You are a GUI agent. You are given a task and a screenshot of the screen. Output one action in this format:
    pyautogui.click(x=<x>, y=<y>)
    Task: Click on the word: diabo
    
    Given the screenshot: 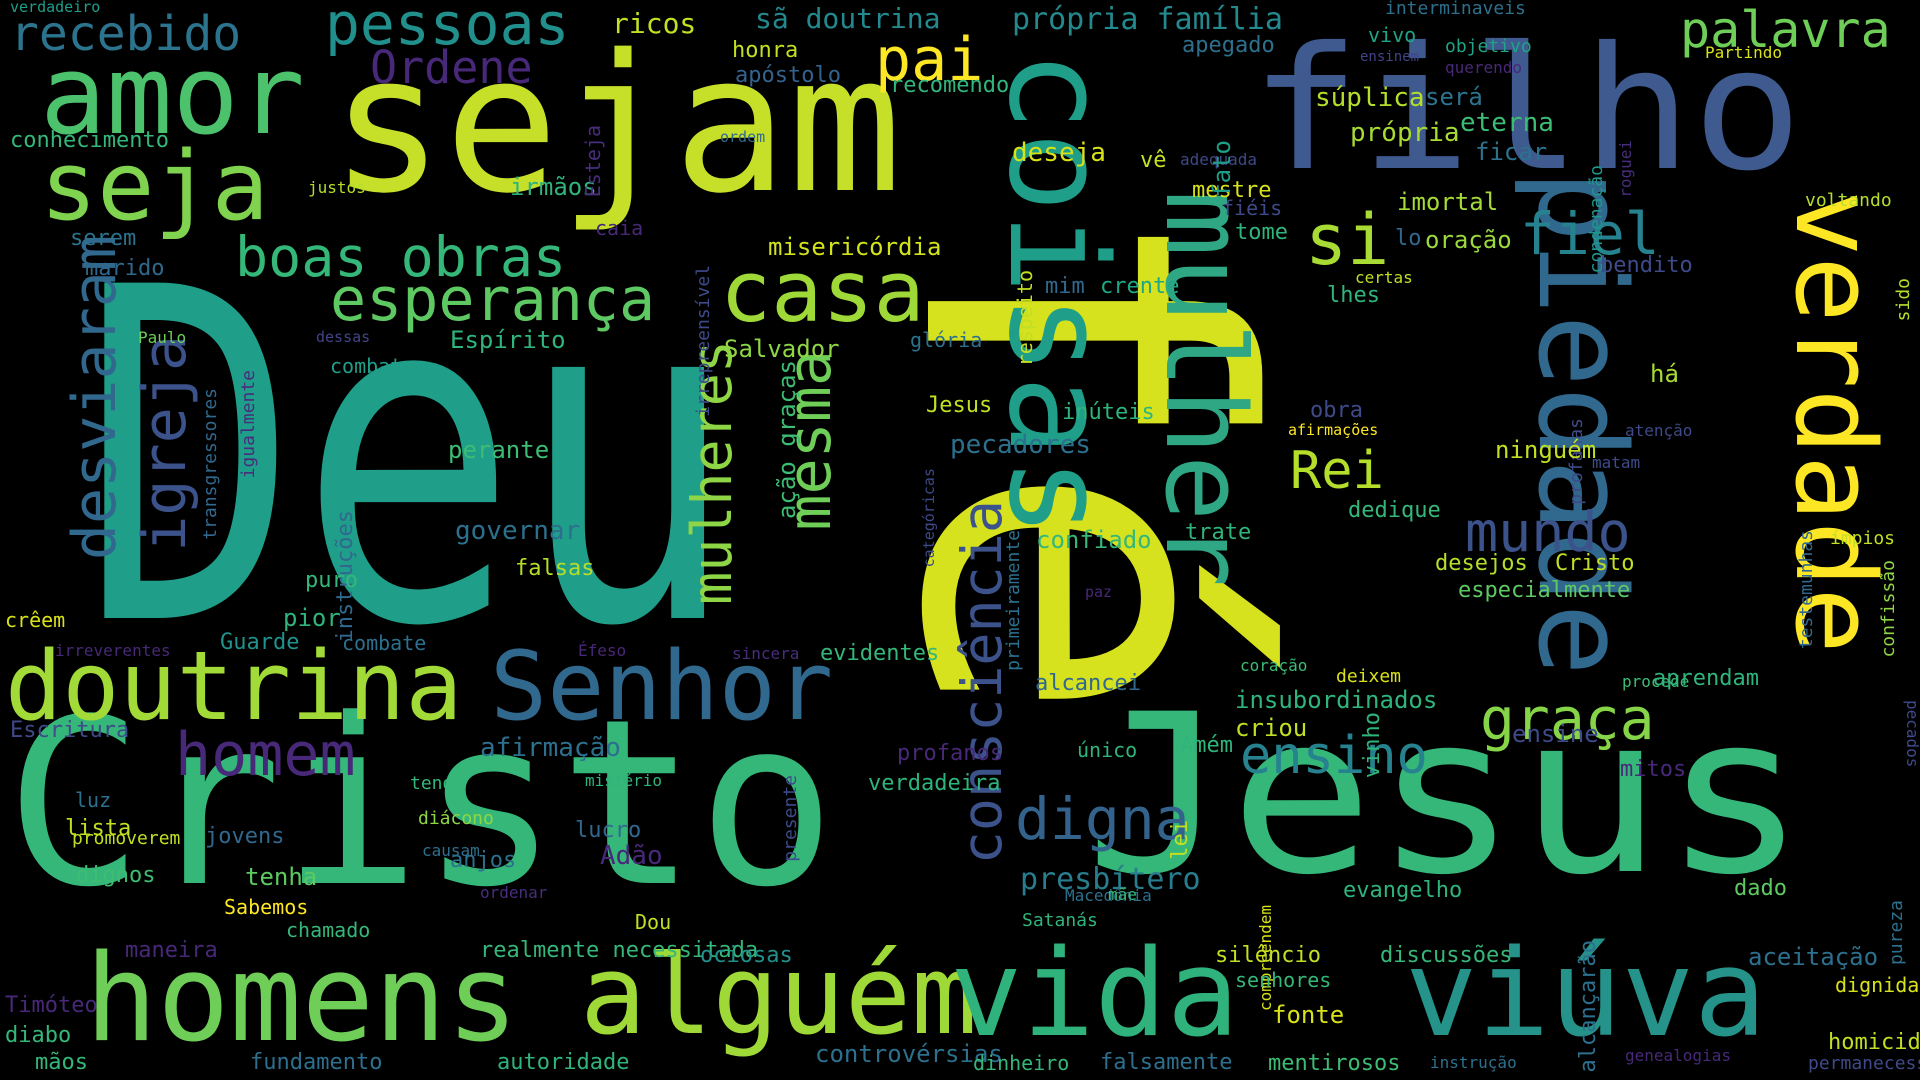 What is the action you would take?
    pyautogui.click(x=38, y=1035)
    